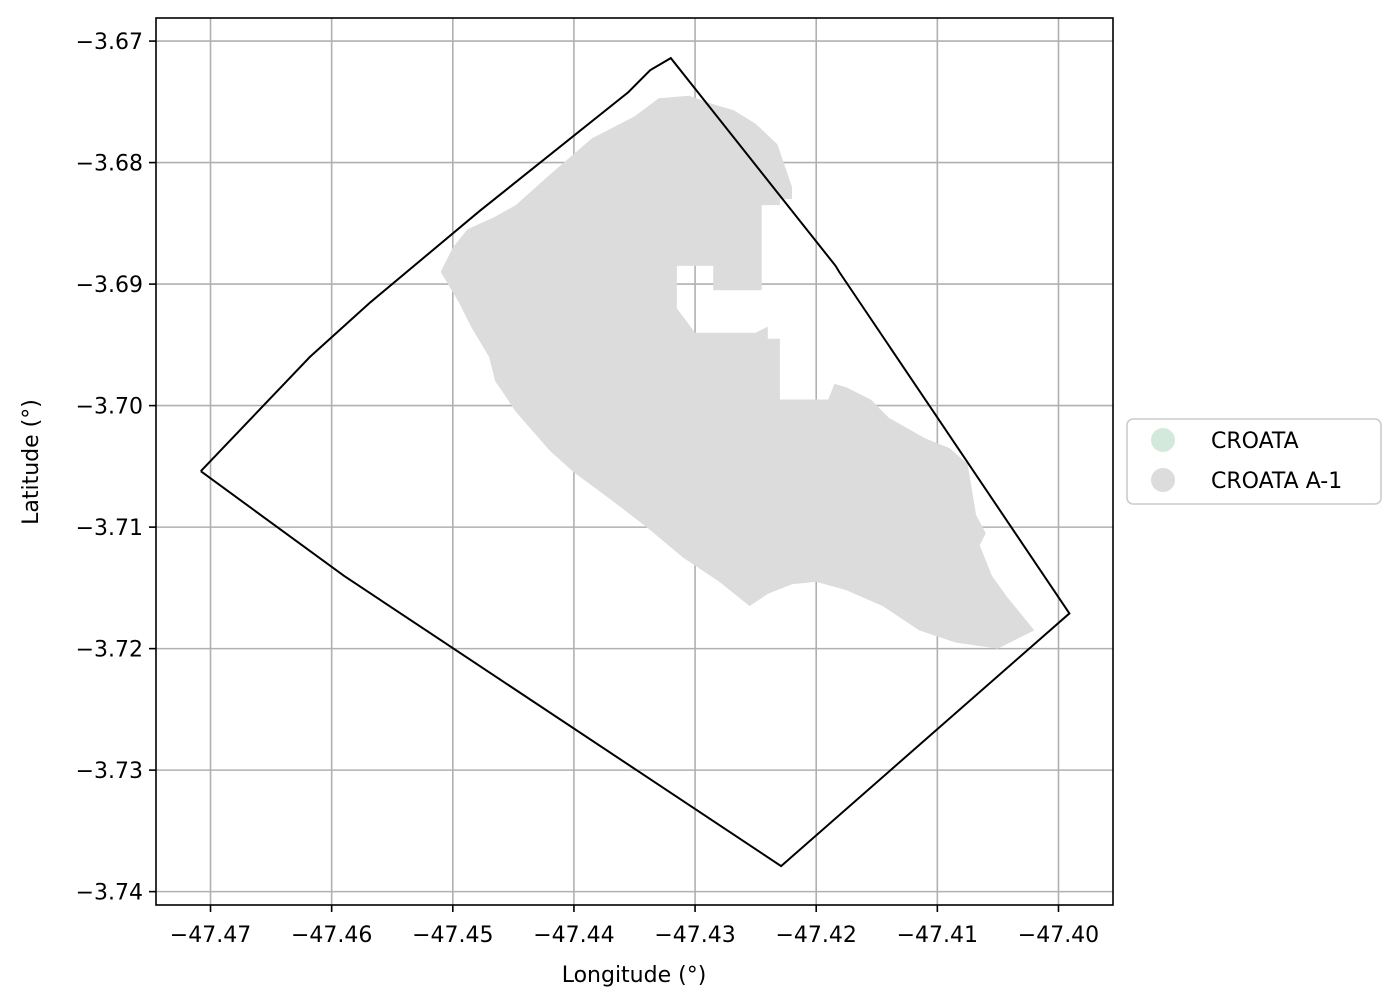 This screenshot has height=1006, width=1399. I want to click on legend-label-croata-a1: CROATA A-1, so click(1276, 481).